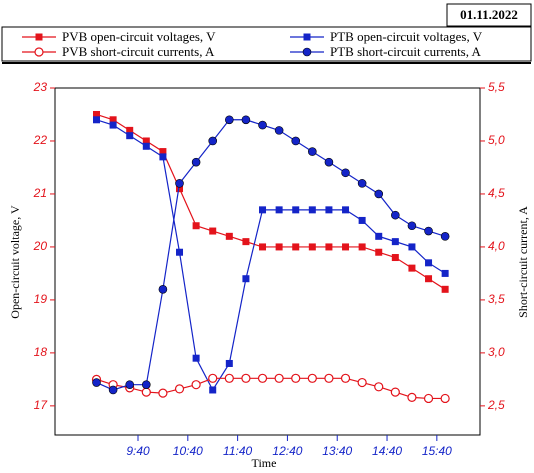 Image resolution: width=534 pixels, height=473 pixels. Describe the element at coordinates (496, 352) in the screenshot. I see `y2-tick-label: 3,0` at that location.